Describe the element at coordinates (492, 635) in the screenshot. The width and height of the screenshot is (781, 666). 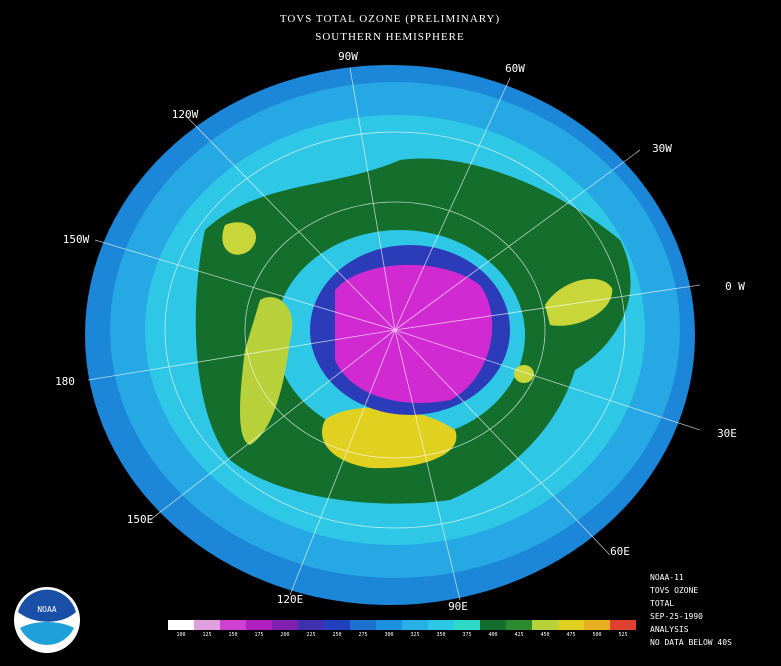
I see `scale-label: 400` at that location.